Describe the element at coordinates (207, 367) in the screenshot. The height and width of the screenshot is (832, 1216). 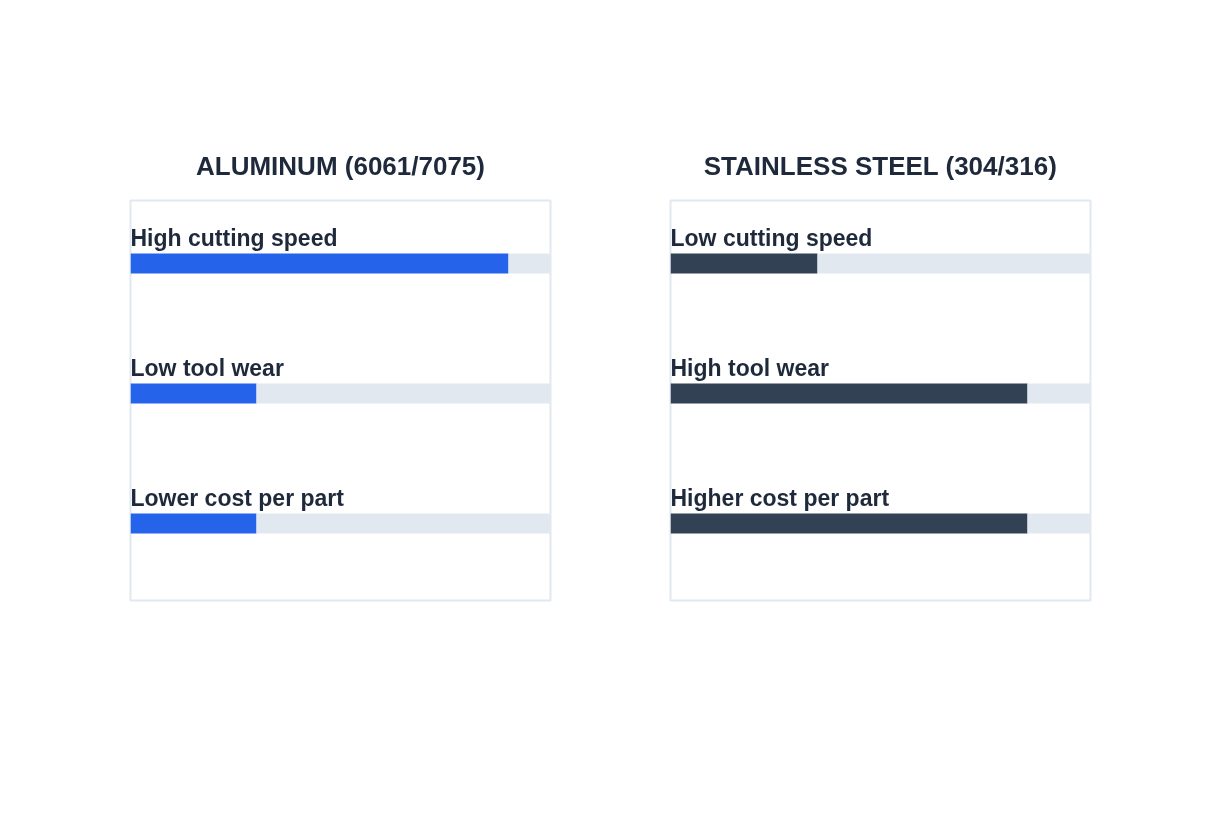
I see `y-tick-label: Low tool wear` at that location.